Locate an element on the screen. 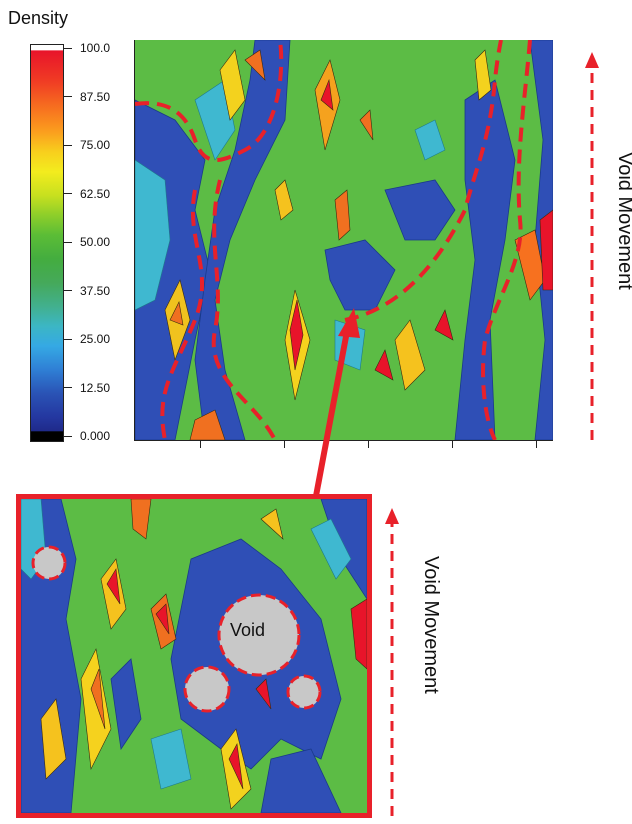 Image resolution: width=632 pixels, height=824 pixels. colorbar-tick: 50.00 is located at coordinates (87, 242).